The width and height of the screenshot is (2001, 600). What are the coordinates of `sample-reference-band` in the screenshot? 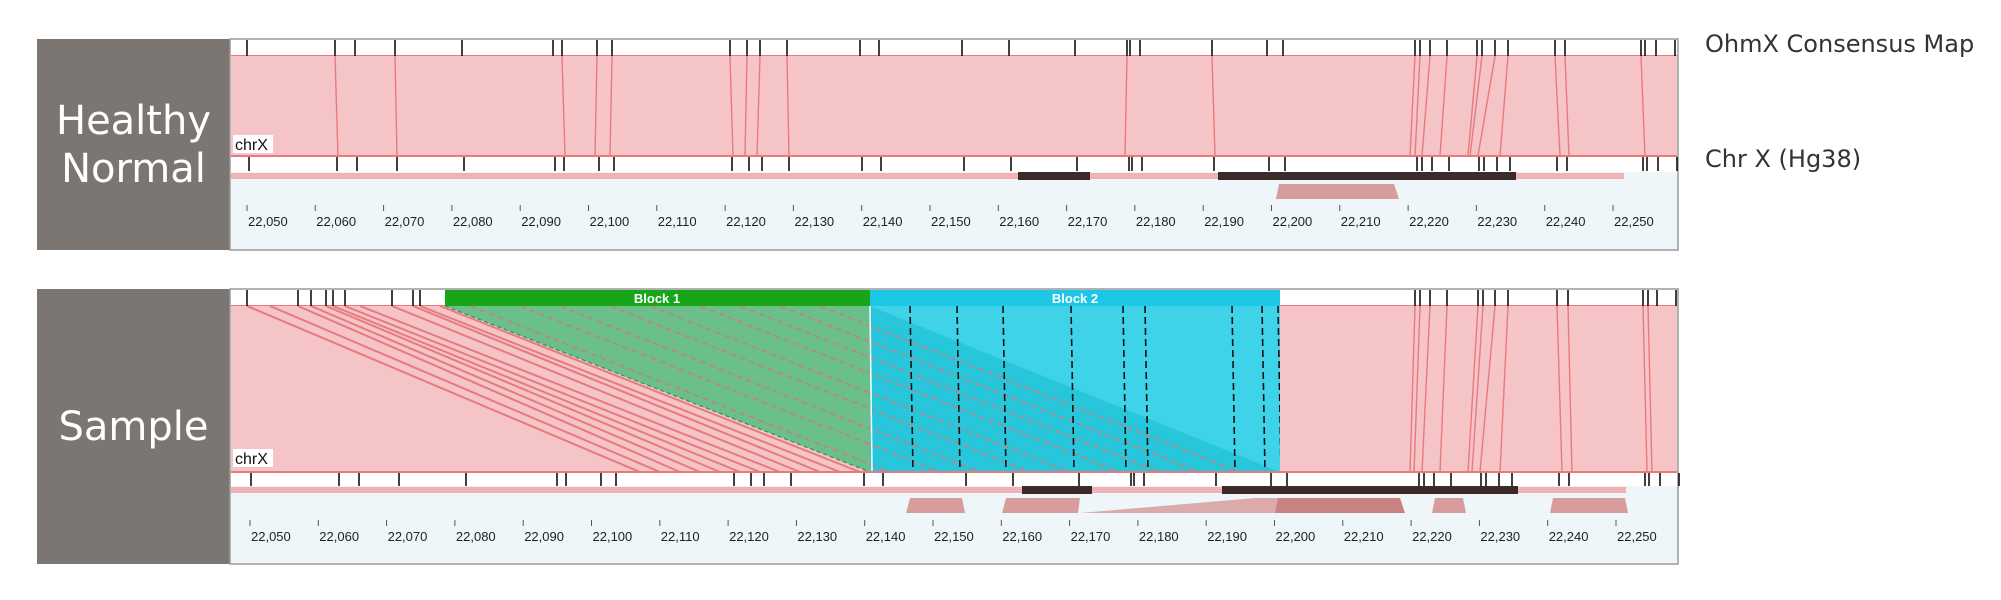 It's located at (928, 490).